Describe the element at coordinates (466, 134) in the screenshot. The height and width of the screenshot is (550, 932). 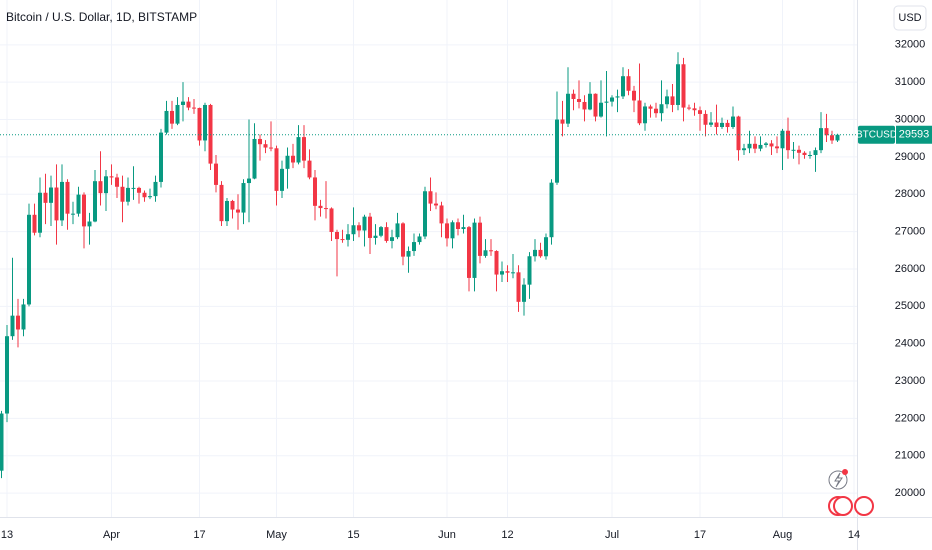
I see `price-label: BTCUSD 29593` at that location.